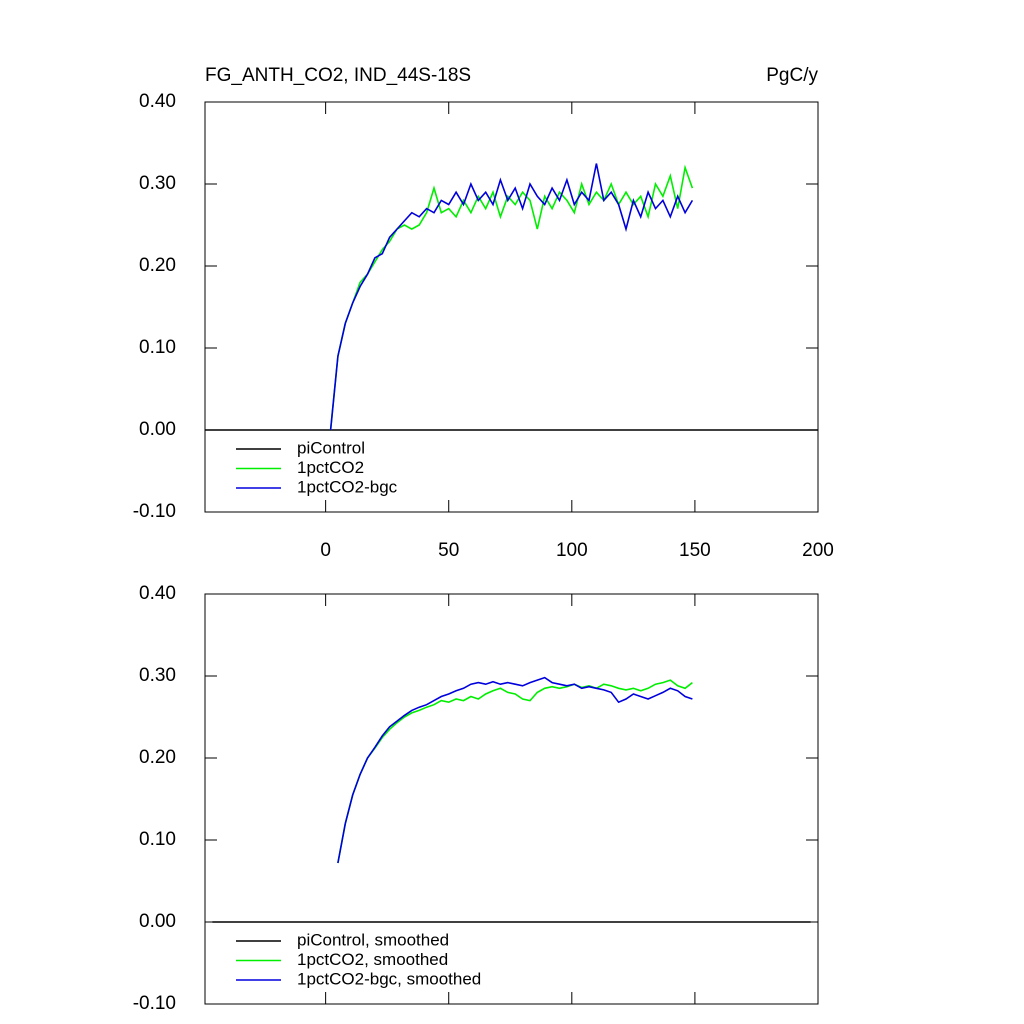 This screenshot has height=1024, width=1024. What do you see at coordinates (347, 486) in the screenshot?
I see `legend-label: 1pctCO2-bgc` at bounding box center [347, 486].